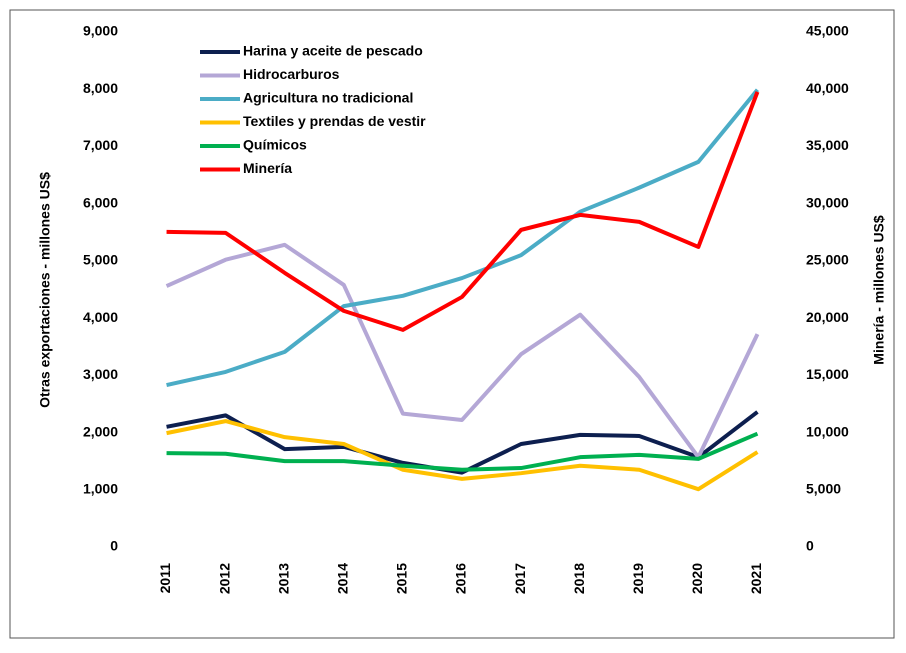 The image size is (906, 653). What do you see at coordinates (100, 317) in the screenshot?
I see `y-tick-label: 4,000` at bounding box center [100, 317].